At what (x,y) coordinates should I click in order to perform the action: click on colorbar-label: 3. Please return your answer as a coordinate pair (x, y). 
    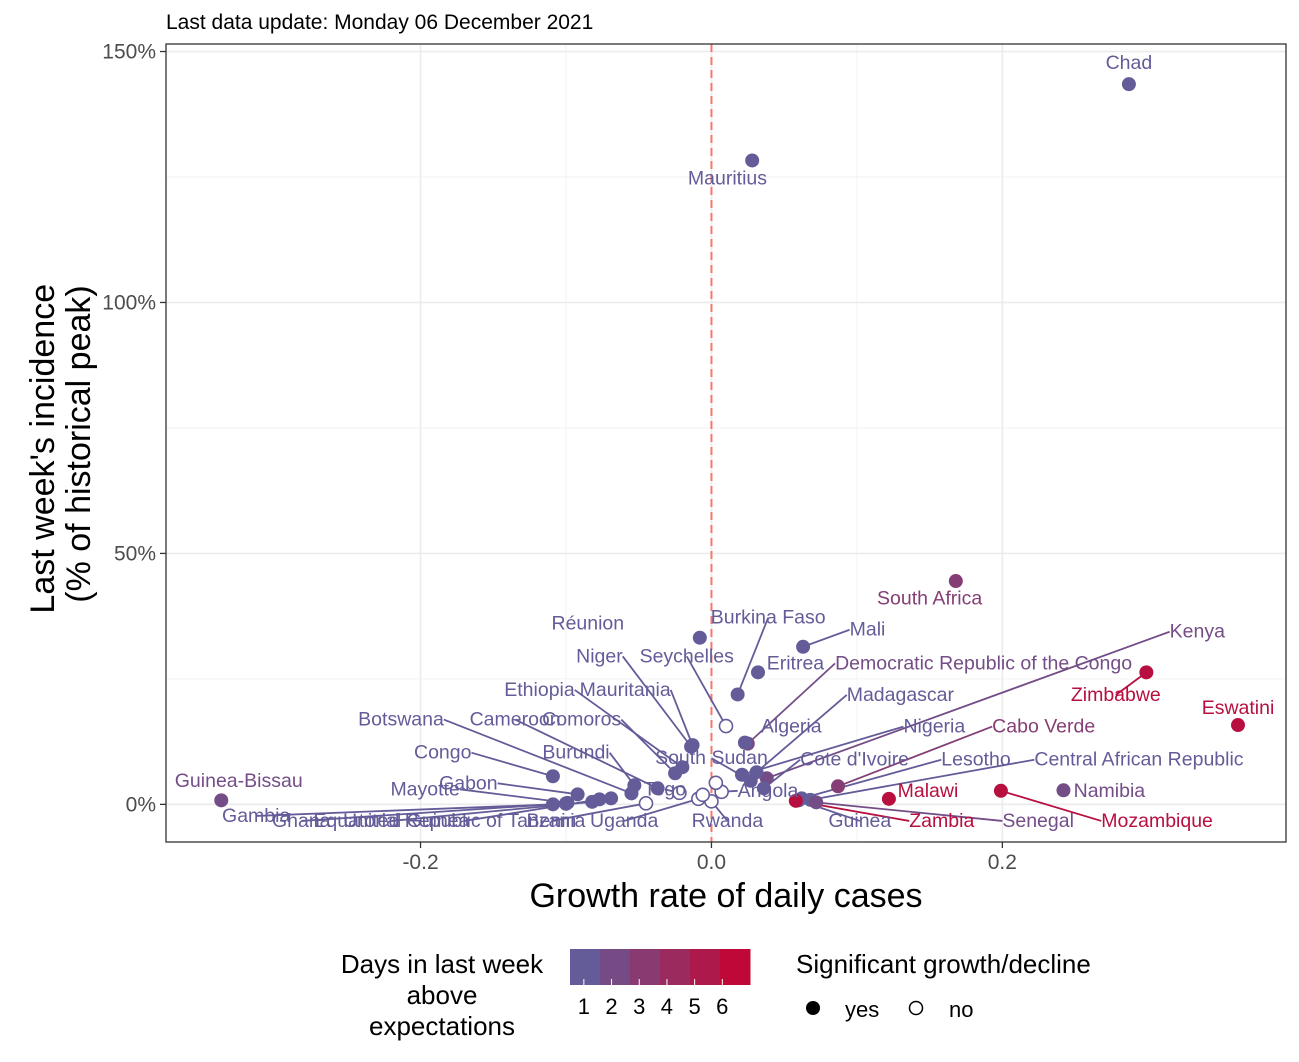
    Looking at the image, I should click on (639, 1006).